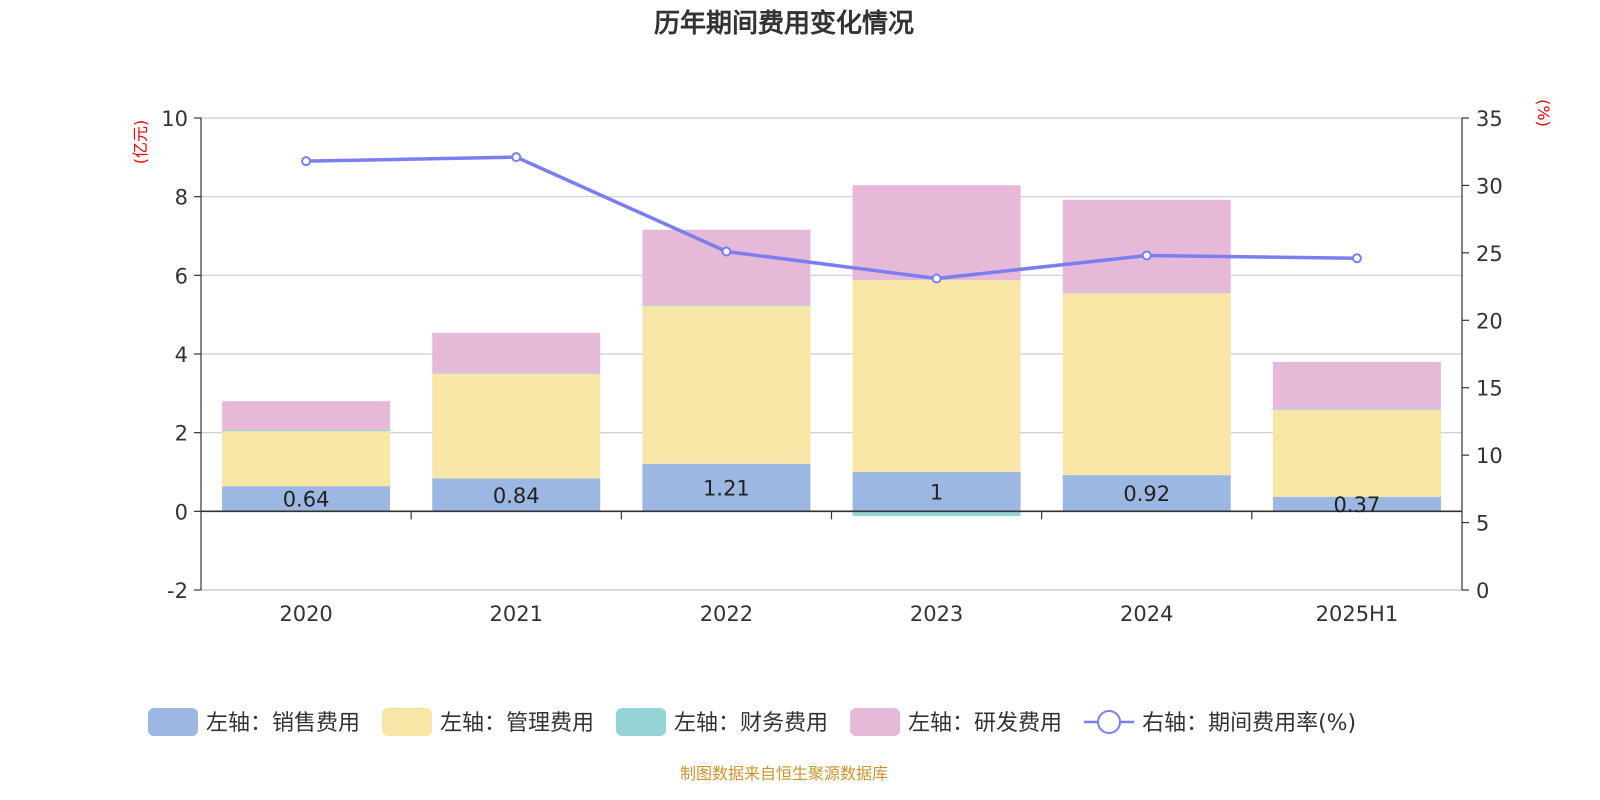 This screenshot has height=800, width=1600. Describe the element at coordinates (174, 119) in the screenshot. I see `left-axis-tick-label: 10` at that location.